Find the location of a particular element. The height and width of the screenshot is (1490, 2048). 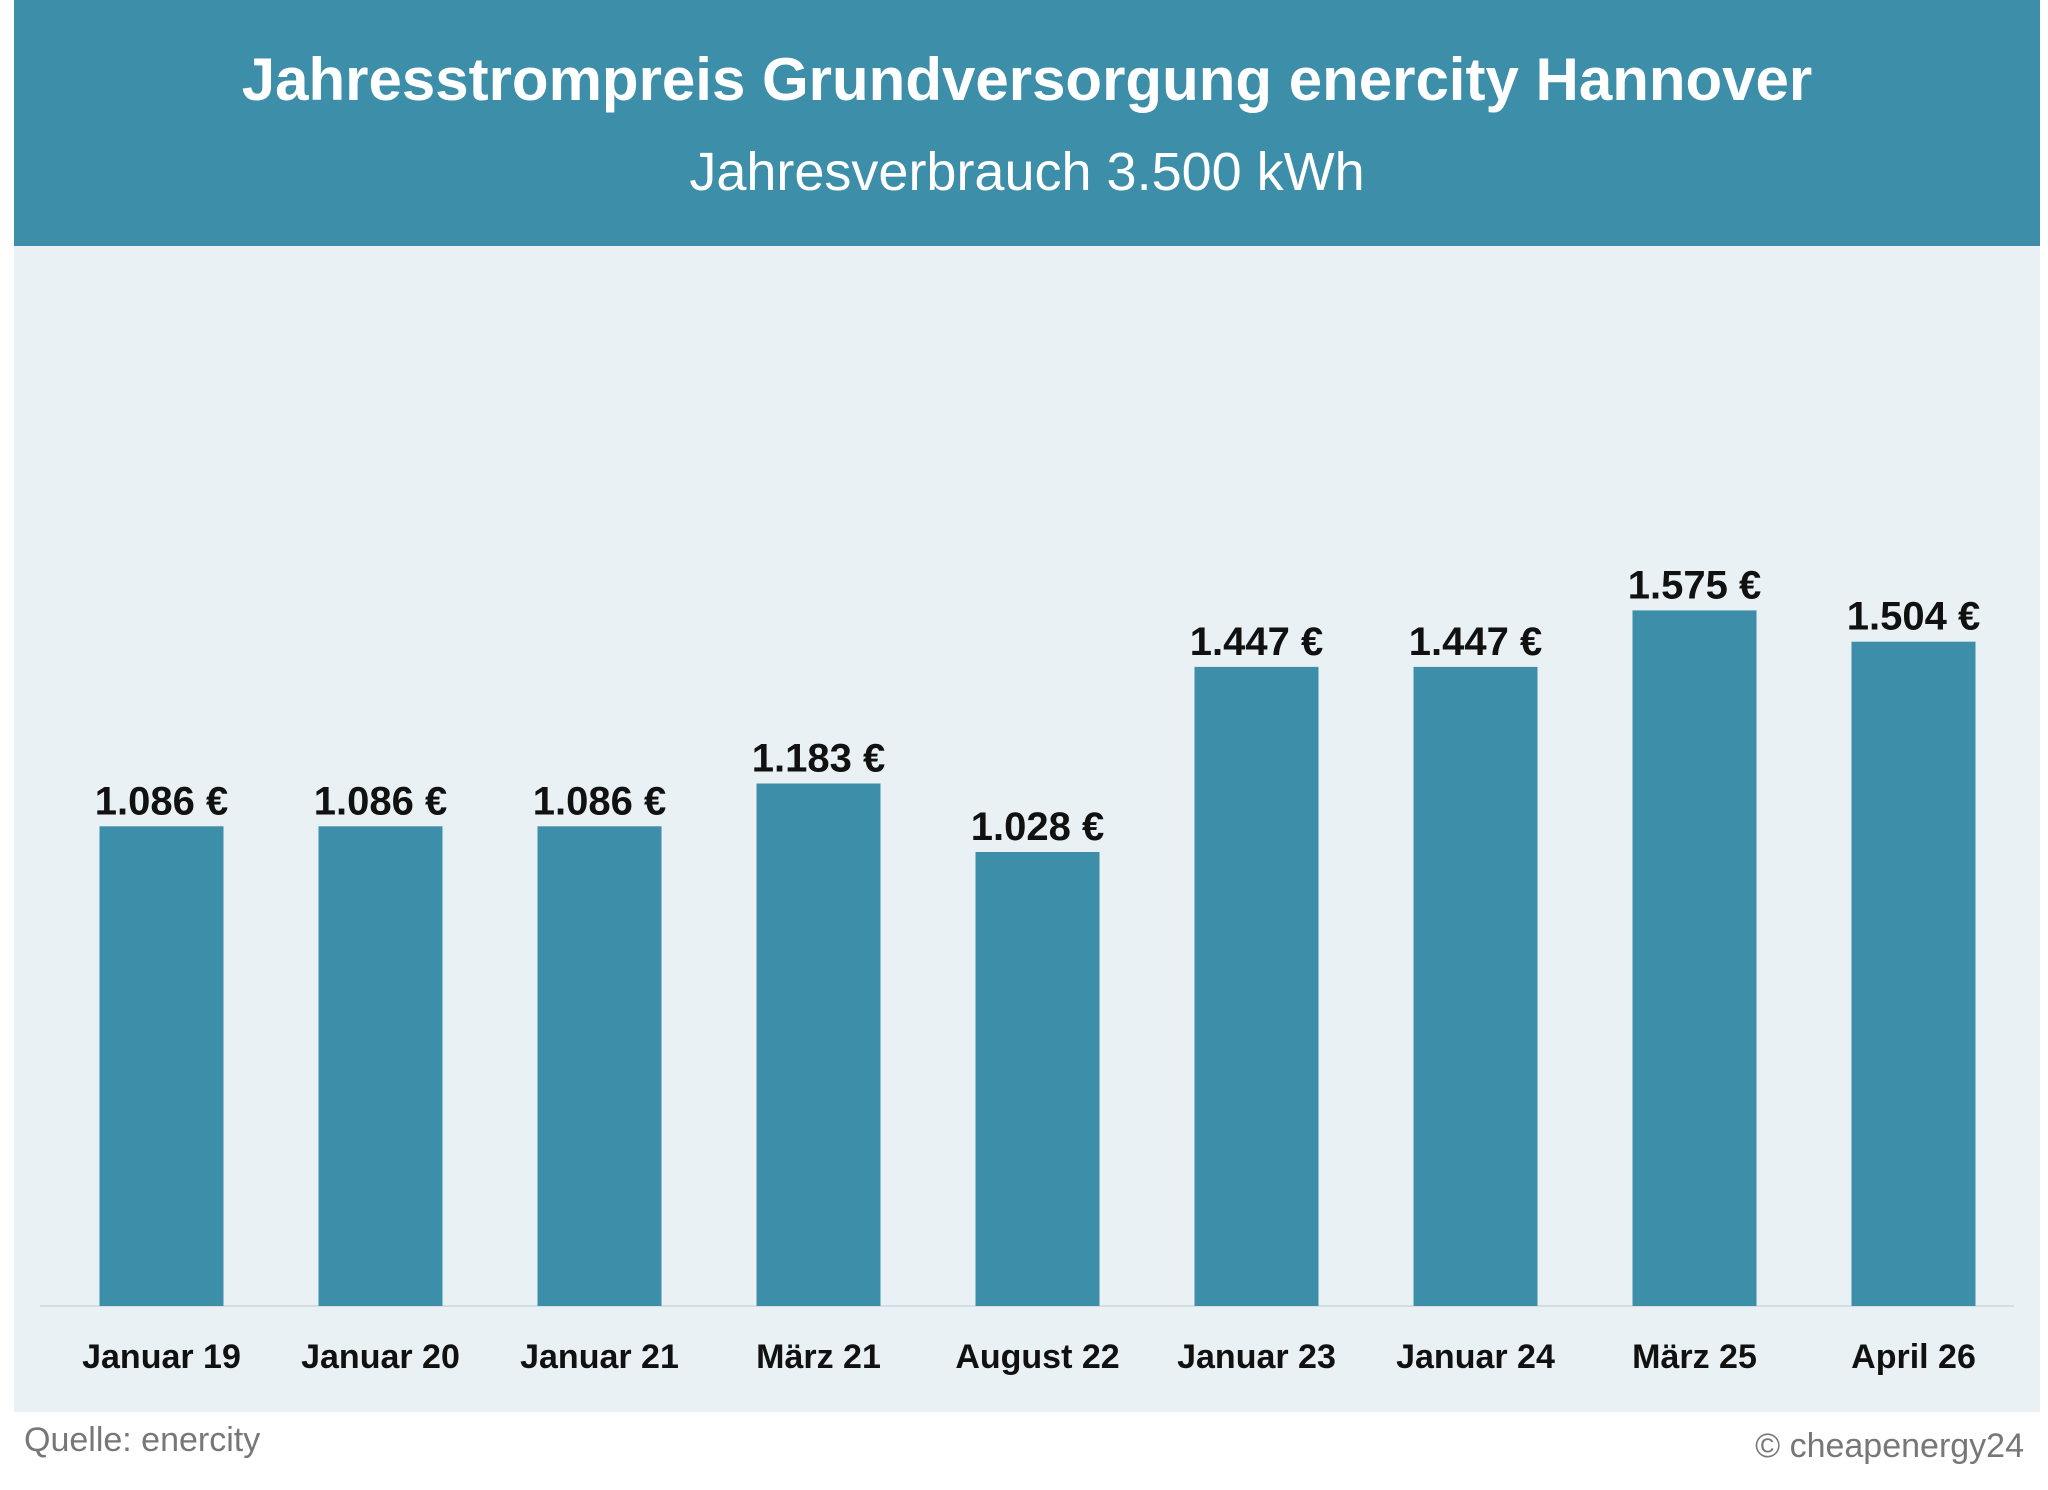

bar-value-label-9: 1.504 € is located at coordinates (1913, 617).